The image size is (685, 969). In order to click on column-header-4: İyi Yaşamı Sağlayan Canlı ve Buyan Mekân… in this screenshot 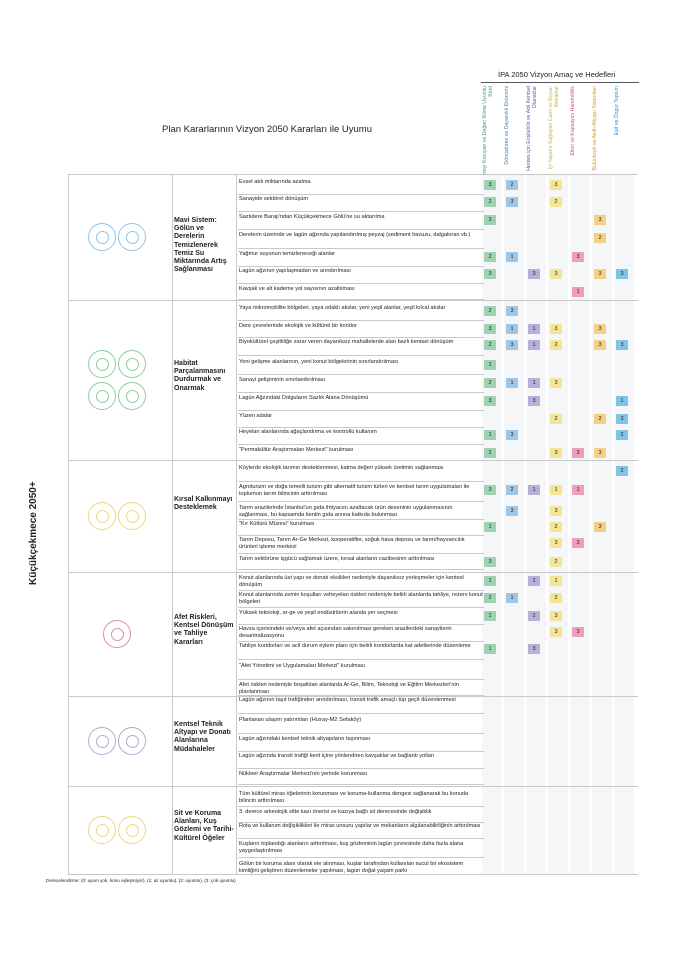, I will do `click(554, 134)`.